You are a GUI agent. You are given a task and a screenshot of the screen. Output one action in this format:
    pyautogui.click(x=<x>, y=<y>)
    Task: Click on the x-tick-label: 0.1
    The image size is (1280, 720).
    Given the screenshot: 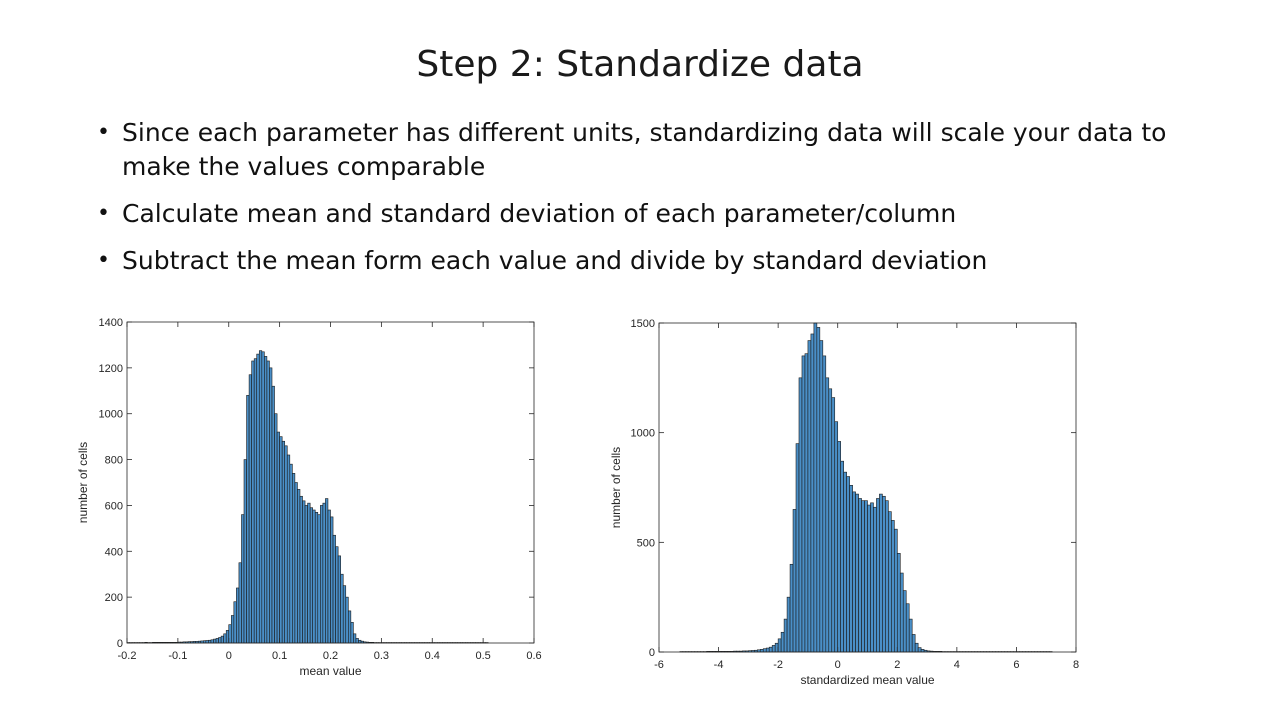 What is the action you would take?
    pyautogui.click(x=279, y=656)
    